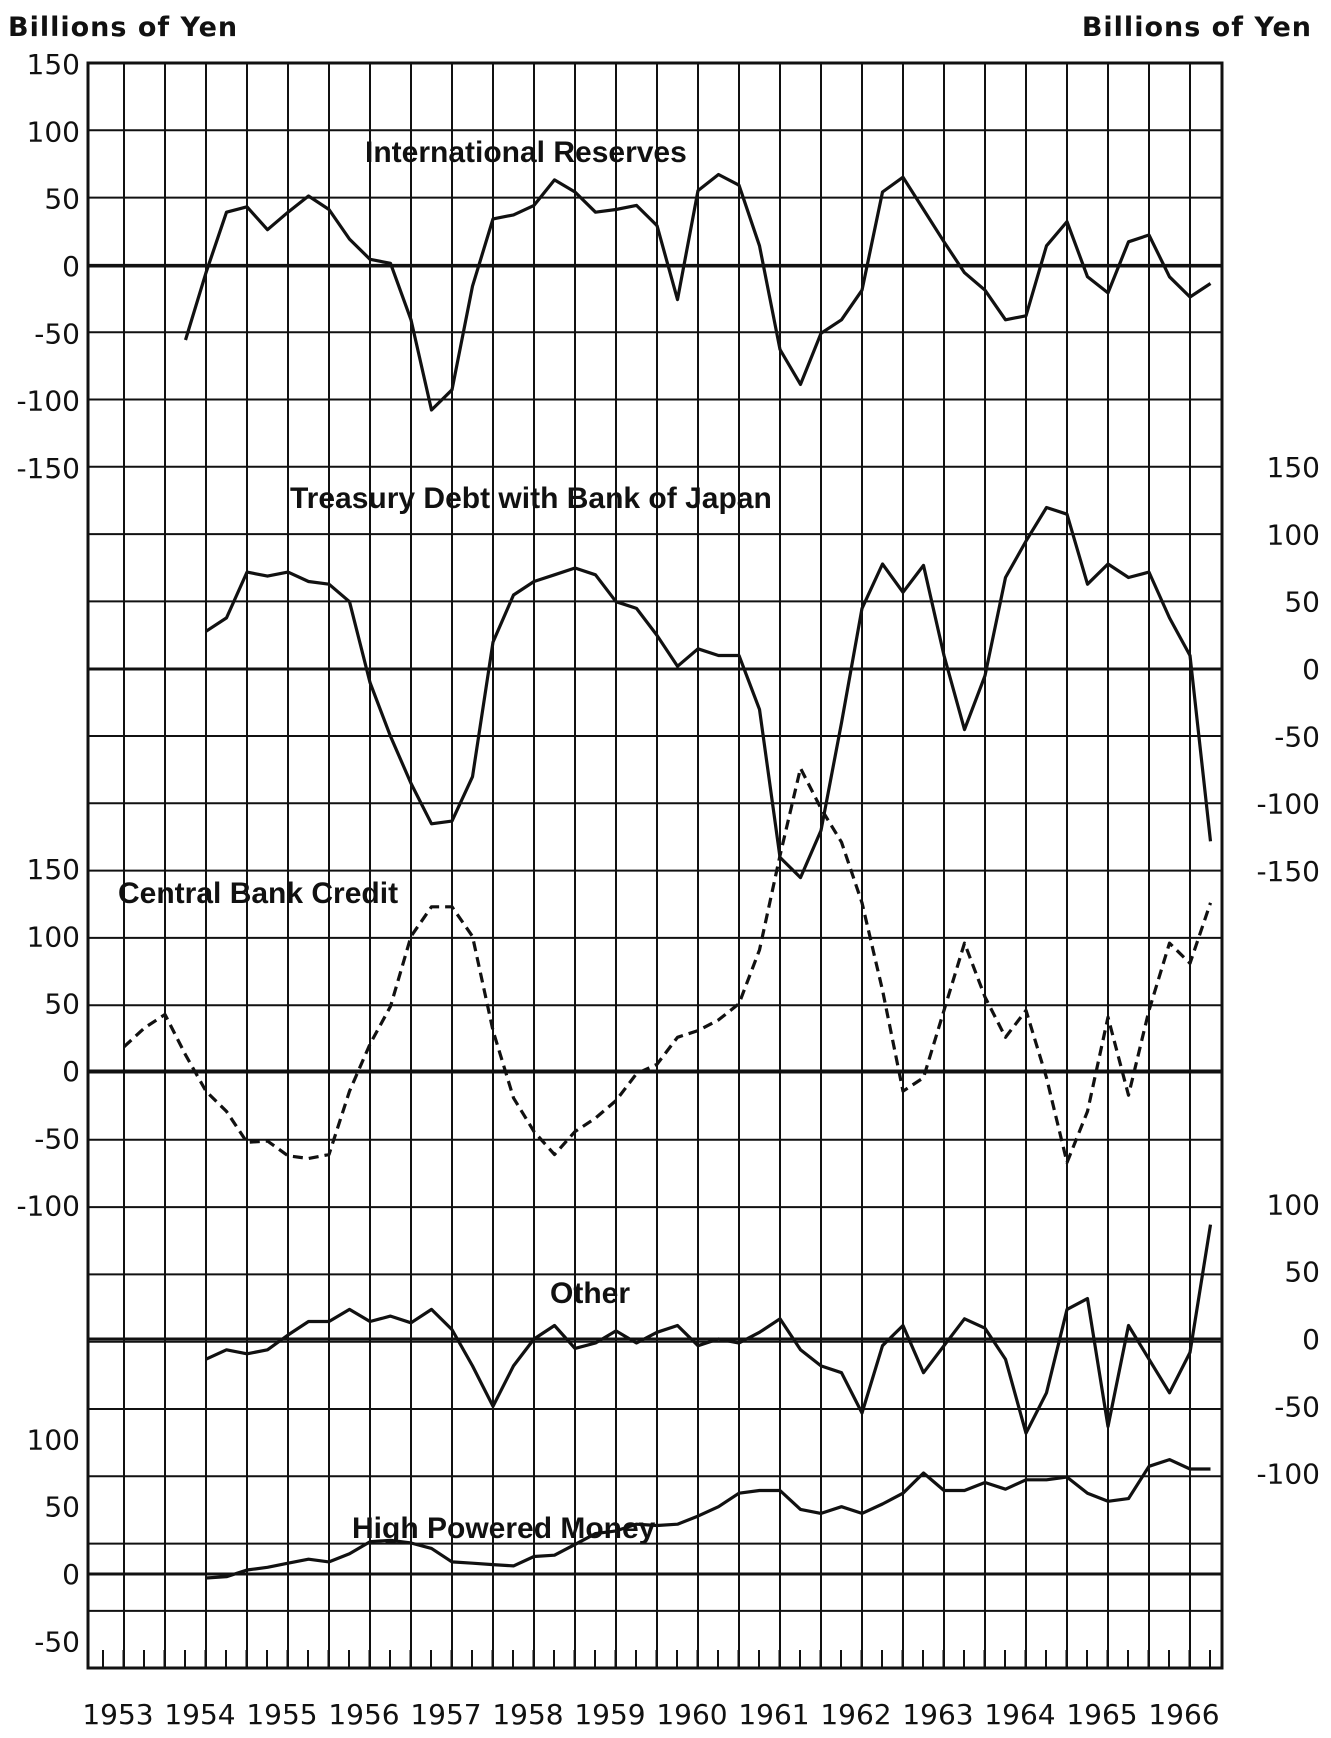  I want to click on x-tick-label: 1954, so click(199, 1714).